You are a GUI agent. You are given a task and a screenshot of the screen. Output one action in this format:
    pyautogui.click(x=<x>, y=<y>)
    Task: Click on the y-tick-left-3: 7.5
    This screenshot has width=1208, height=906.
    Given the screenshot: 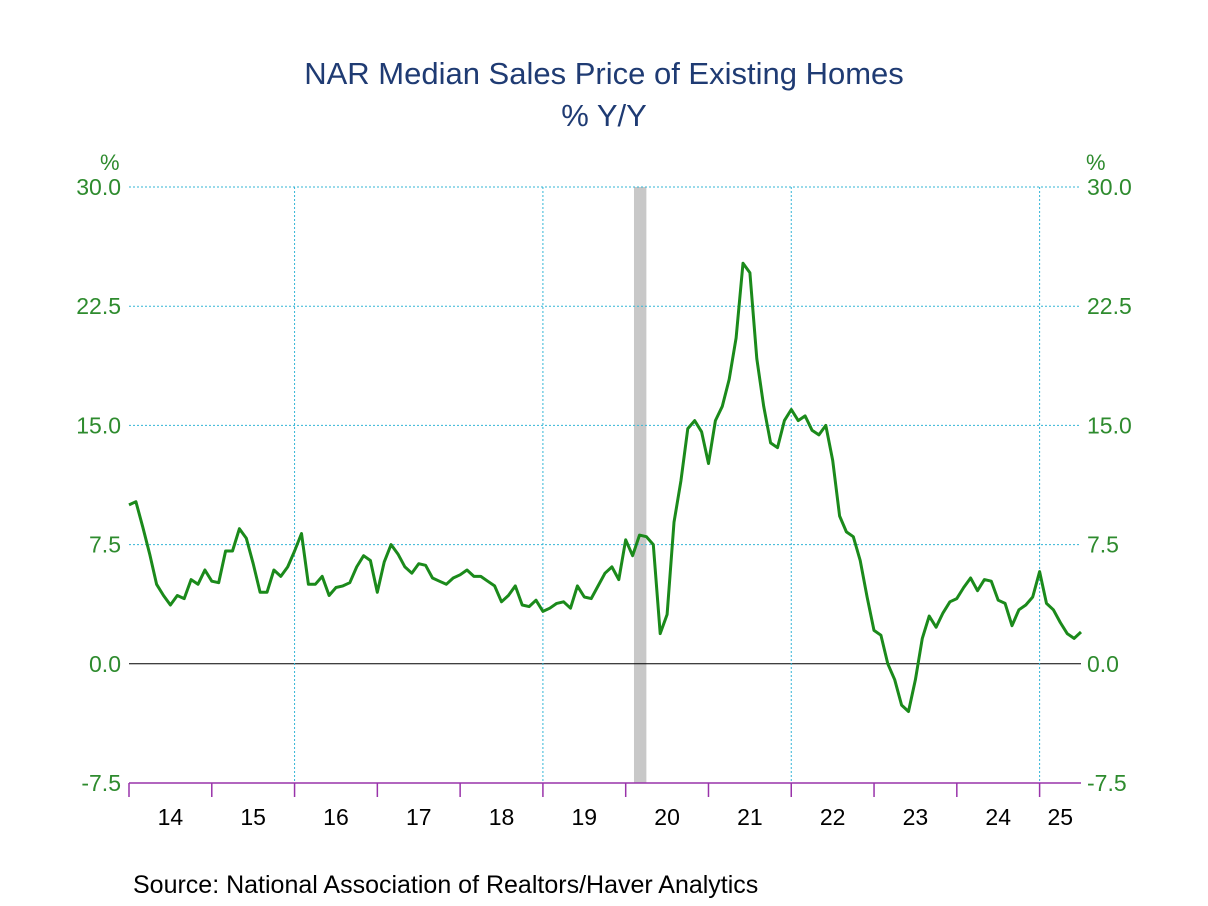 What is the action you would take?
    pyautogui.click(x=105, y=545)
    